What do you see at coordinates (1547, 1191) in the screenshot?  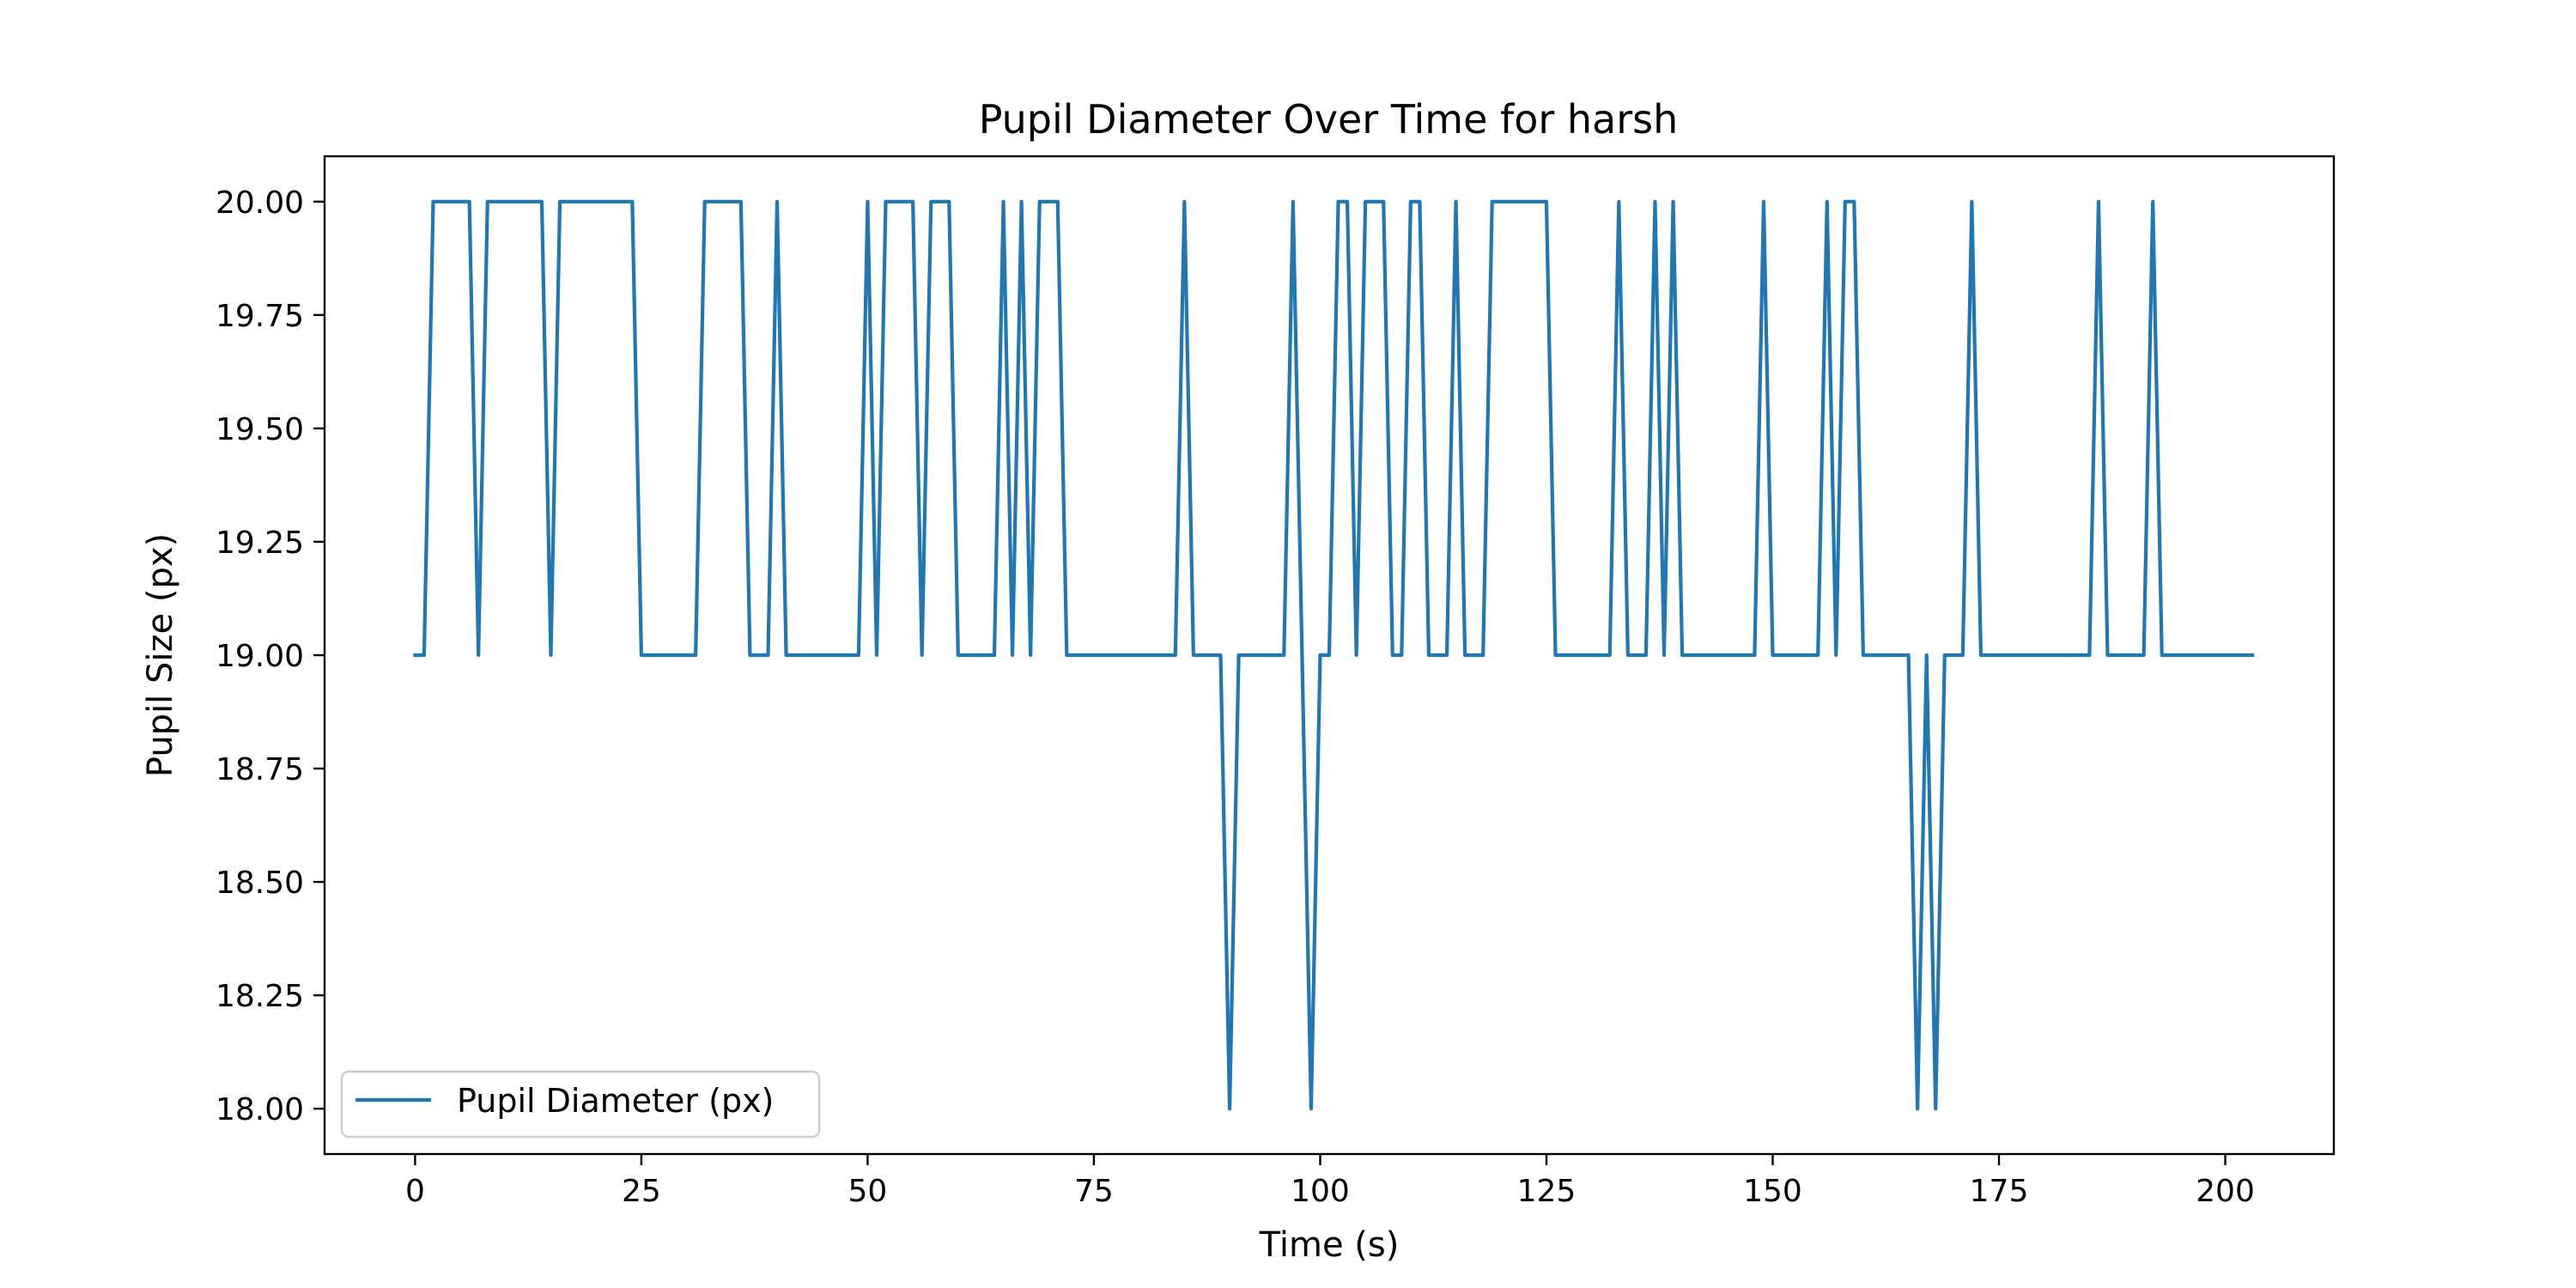 I see `x-tick-label: 125` at bounding box center [1547, 1191].